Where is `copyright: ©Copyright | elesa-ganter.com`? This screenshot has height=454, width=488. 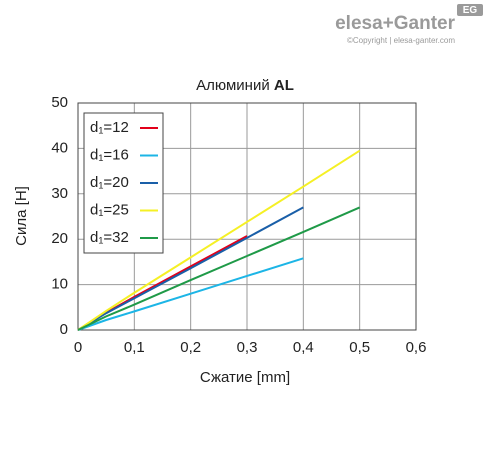
copyright: ©Copyright | elesa-ganter.com is located at coordinates (401, 40).